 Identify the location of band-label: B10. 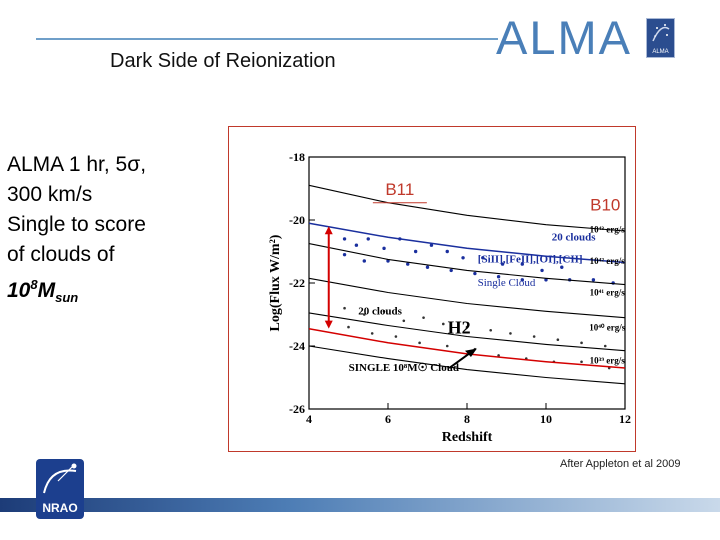
(605, 205).